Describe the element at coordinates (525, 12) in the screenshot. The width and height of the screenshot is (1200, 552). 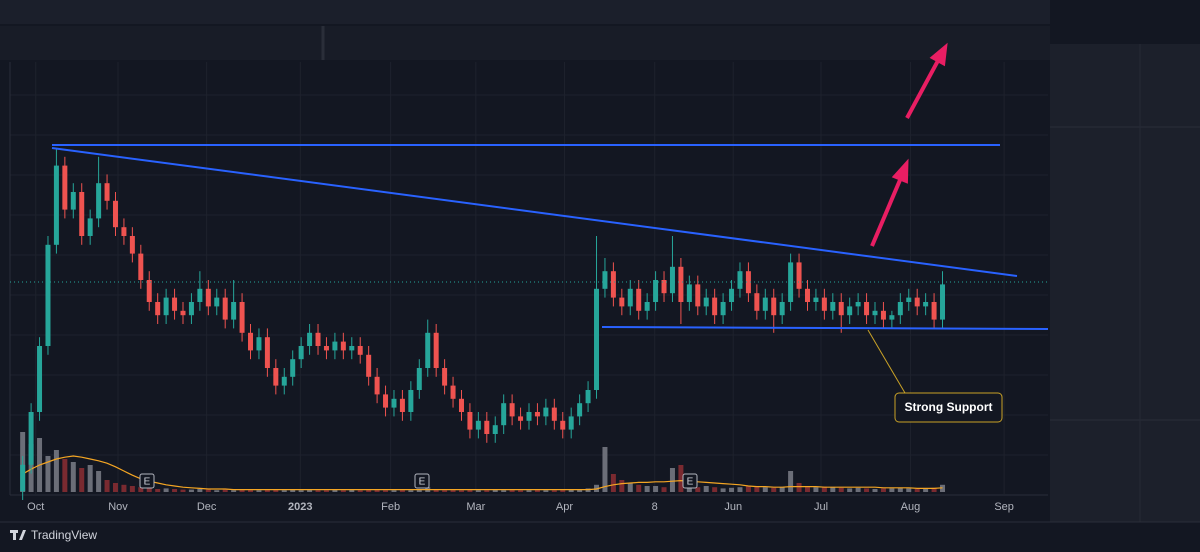
I see `top-bar` at that location.